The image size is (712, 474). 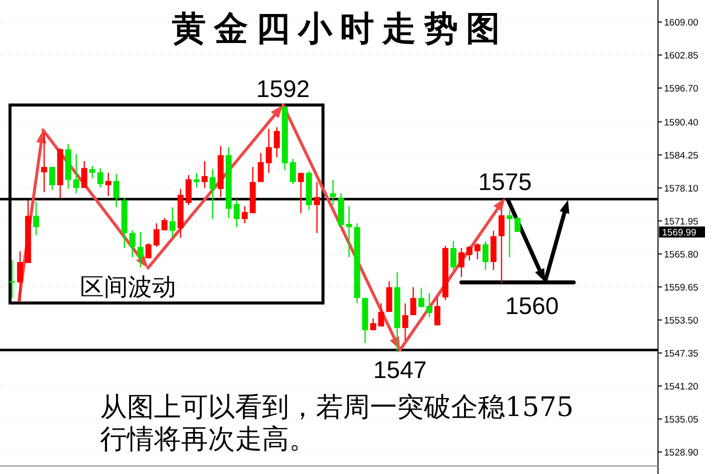 I want to click on y-tick-label: 1584.25, so click(x=681, y=156).